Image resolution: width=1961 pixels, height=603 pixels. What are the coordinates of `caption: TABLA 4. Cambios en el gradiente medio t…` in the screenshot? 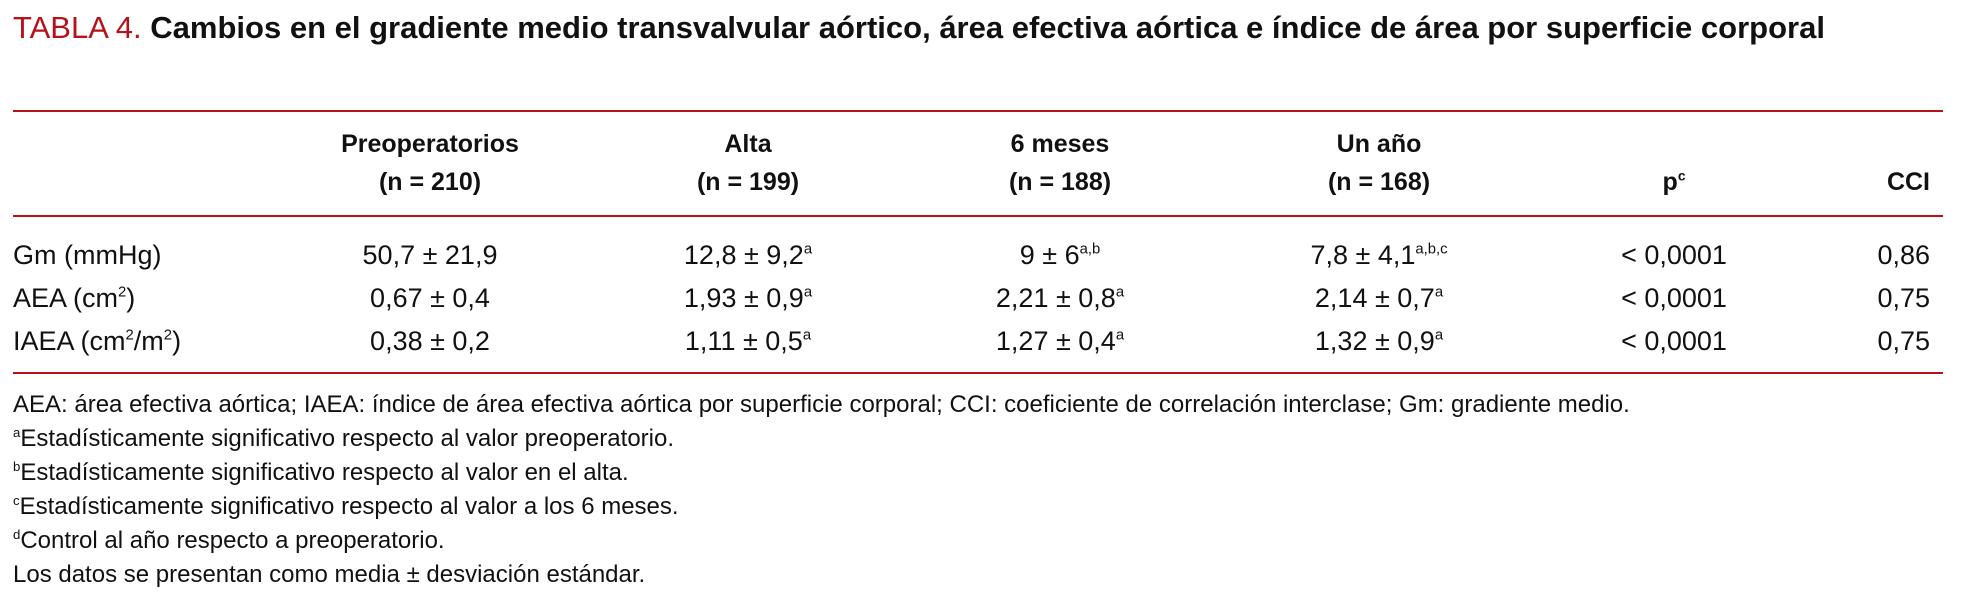 It's located at (963, 28).